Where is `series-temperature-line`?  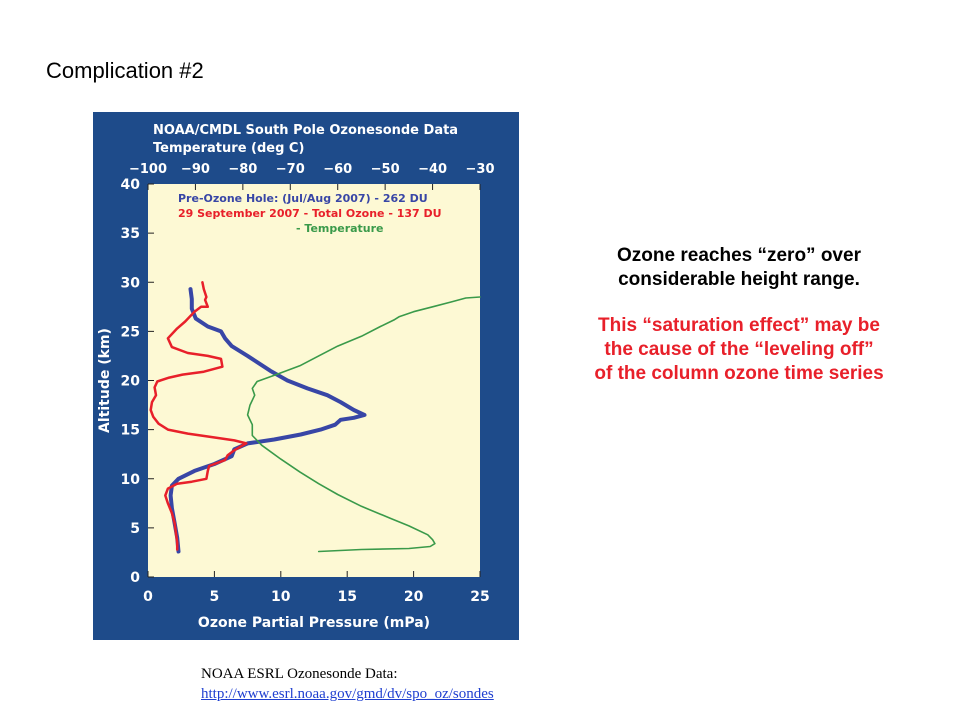 series-temperature-line is located at coordinates (363, 424).